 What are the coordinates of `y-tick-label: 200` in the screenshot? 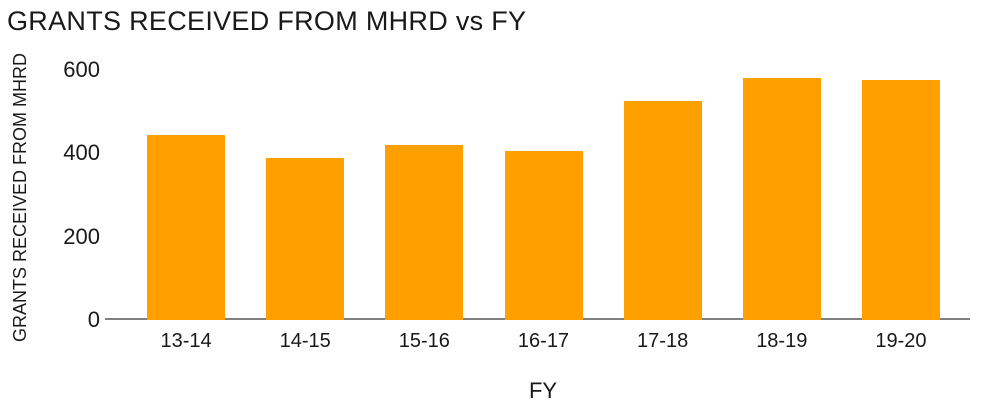 It's located at (81, 236).